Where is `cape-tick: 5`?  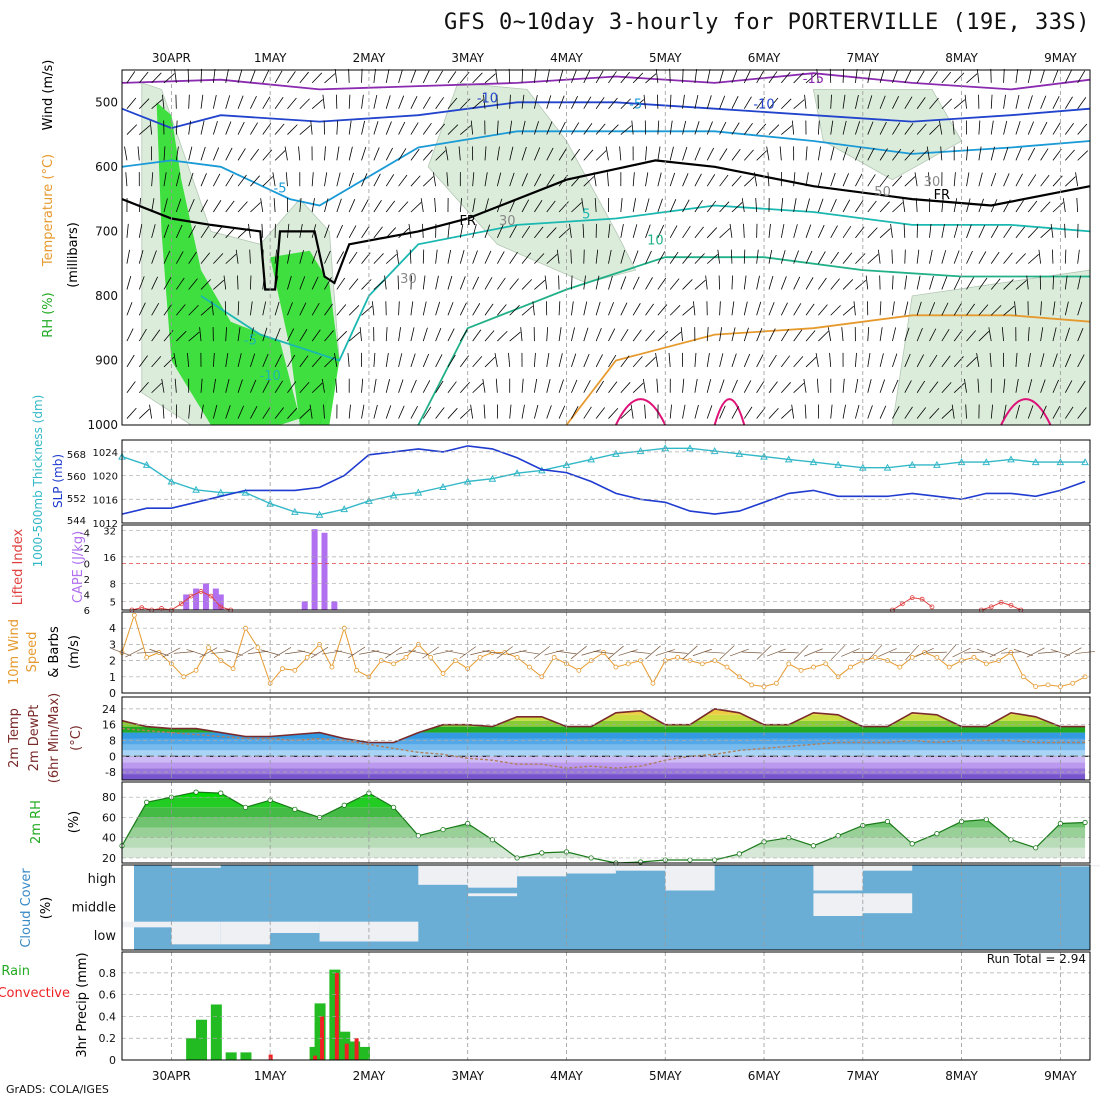 cape-tick: 5 is located at coordinates (113, 602).